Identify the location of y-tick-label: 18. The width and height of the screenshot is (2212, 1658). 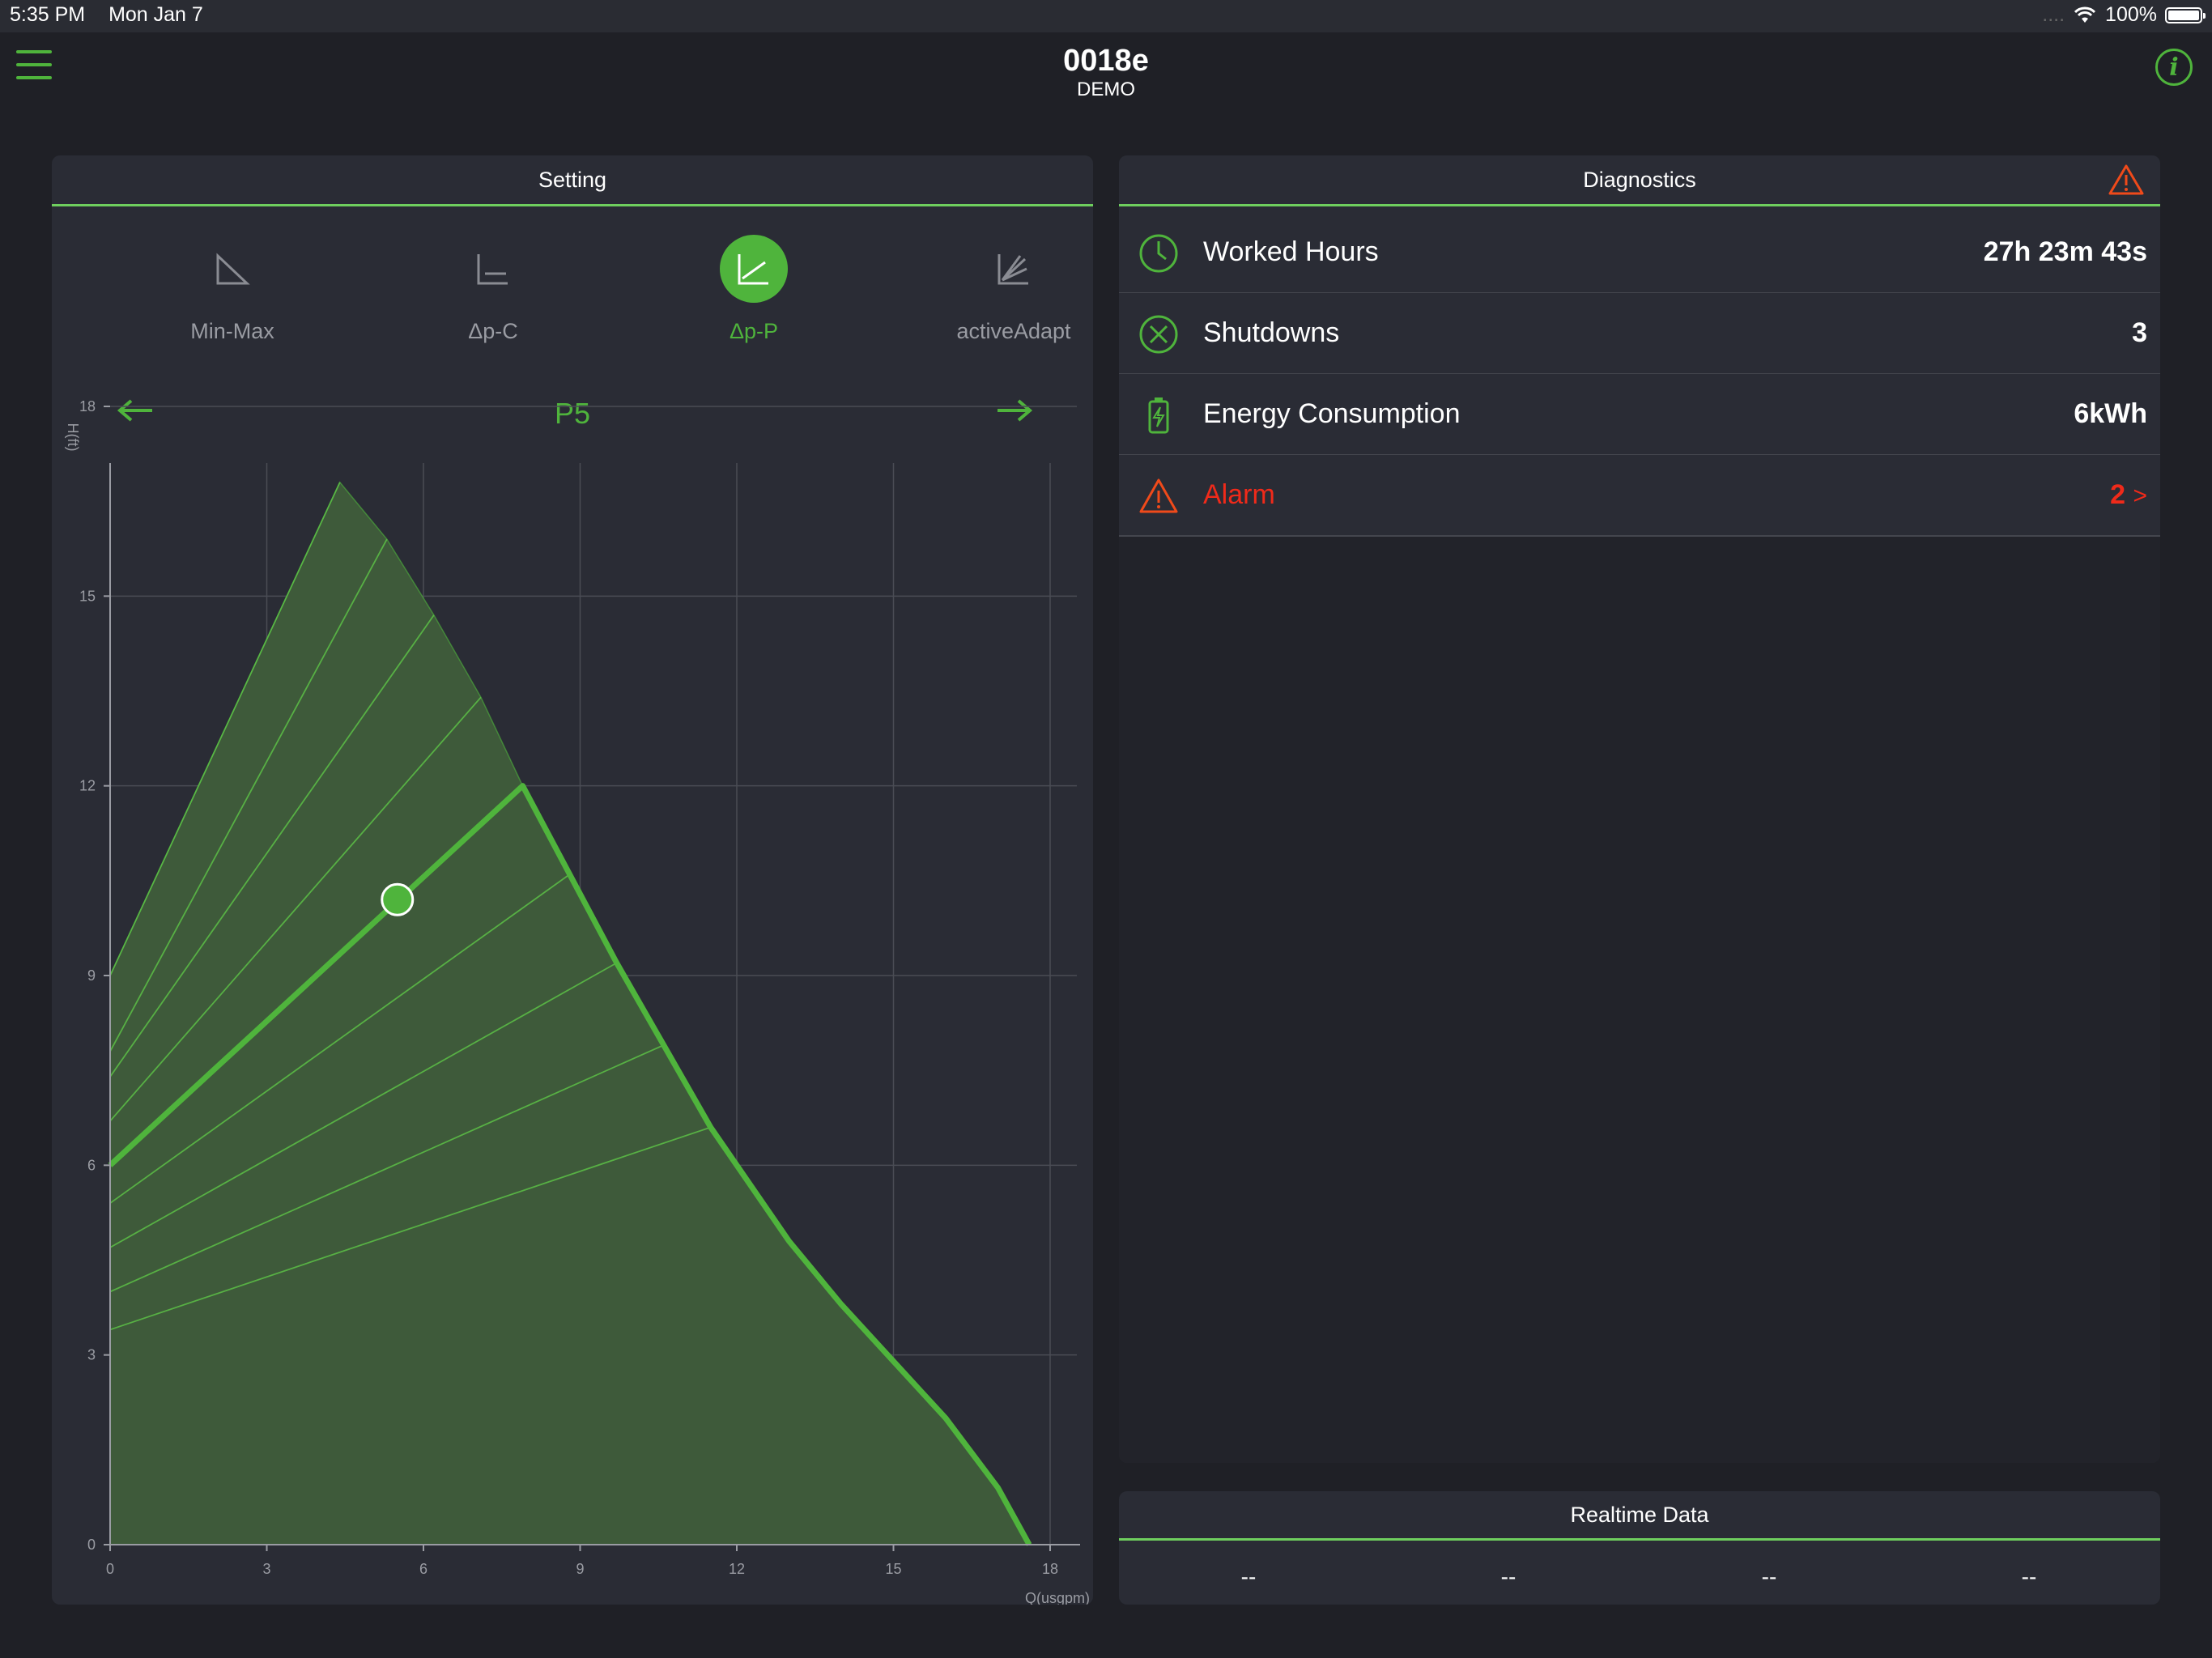
(87, 406).